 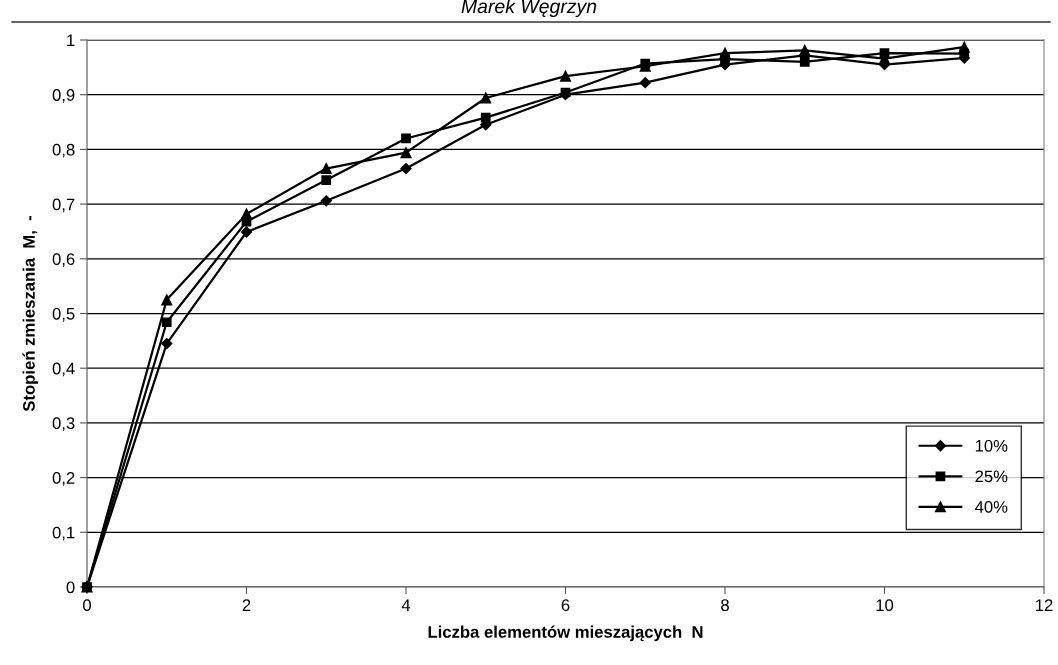 I want to click on y-tick-label: 0,9, so click(x=63, y=96).